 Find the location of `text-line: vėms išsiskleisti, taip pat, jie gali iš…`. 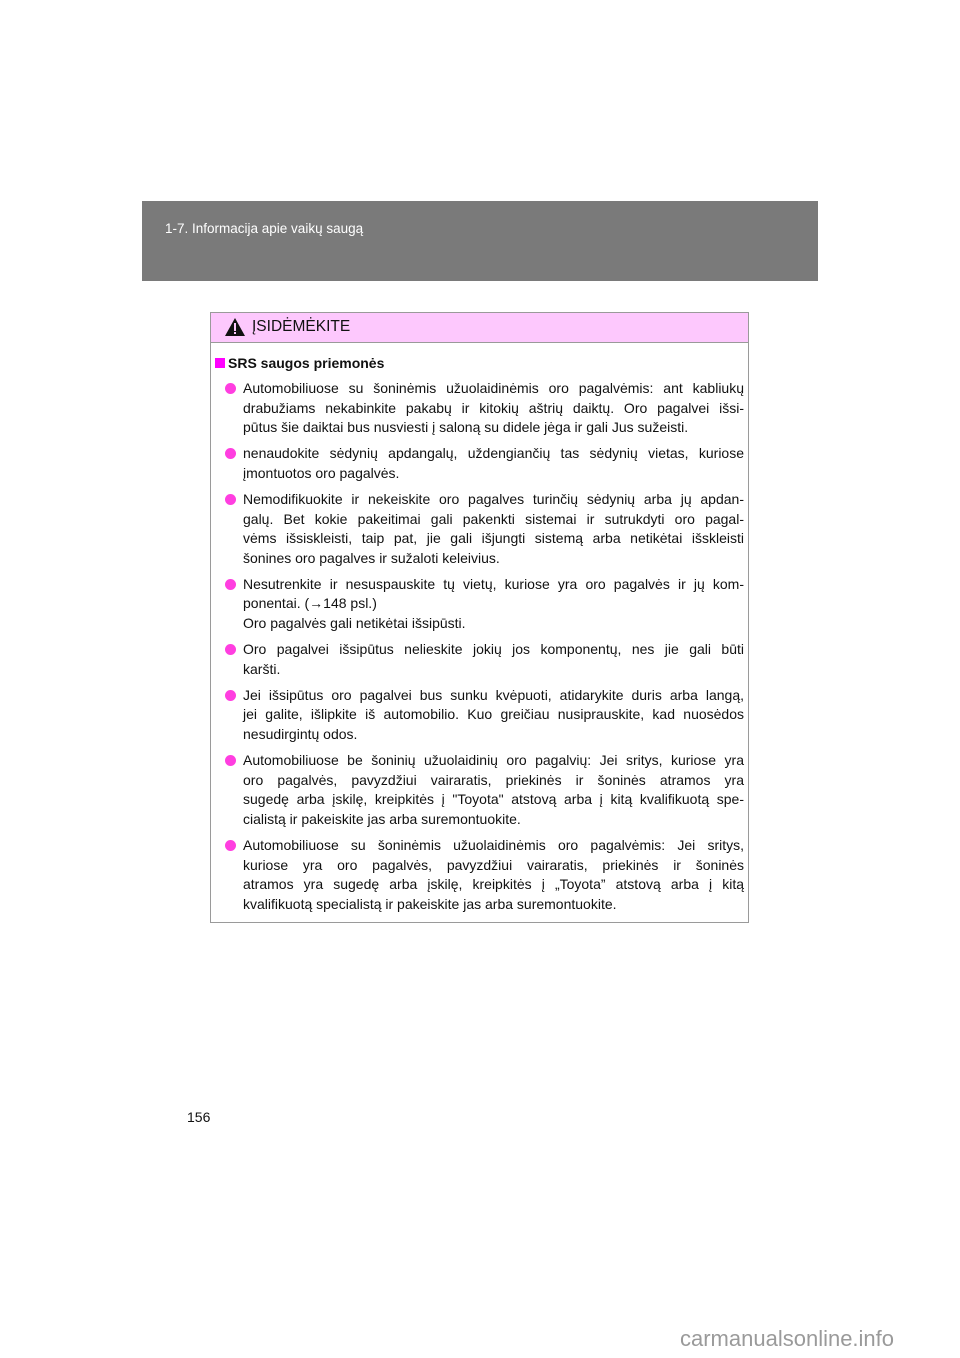

text-line: vėms išsiskleisti, taip pat, jie gali iš… is located at coordinates (493, 538).